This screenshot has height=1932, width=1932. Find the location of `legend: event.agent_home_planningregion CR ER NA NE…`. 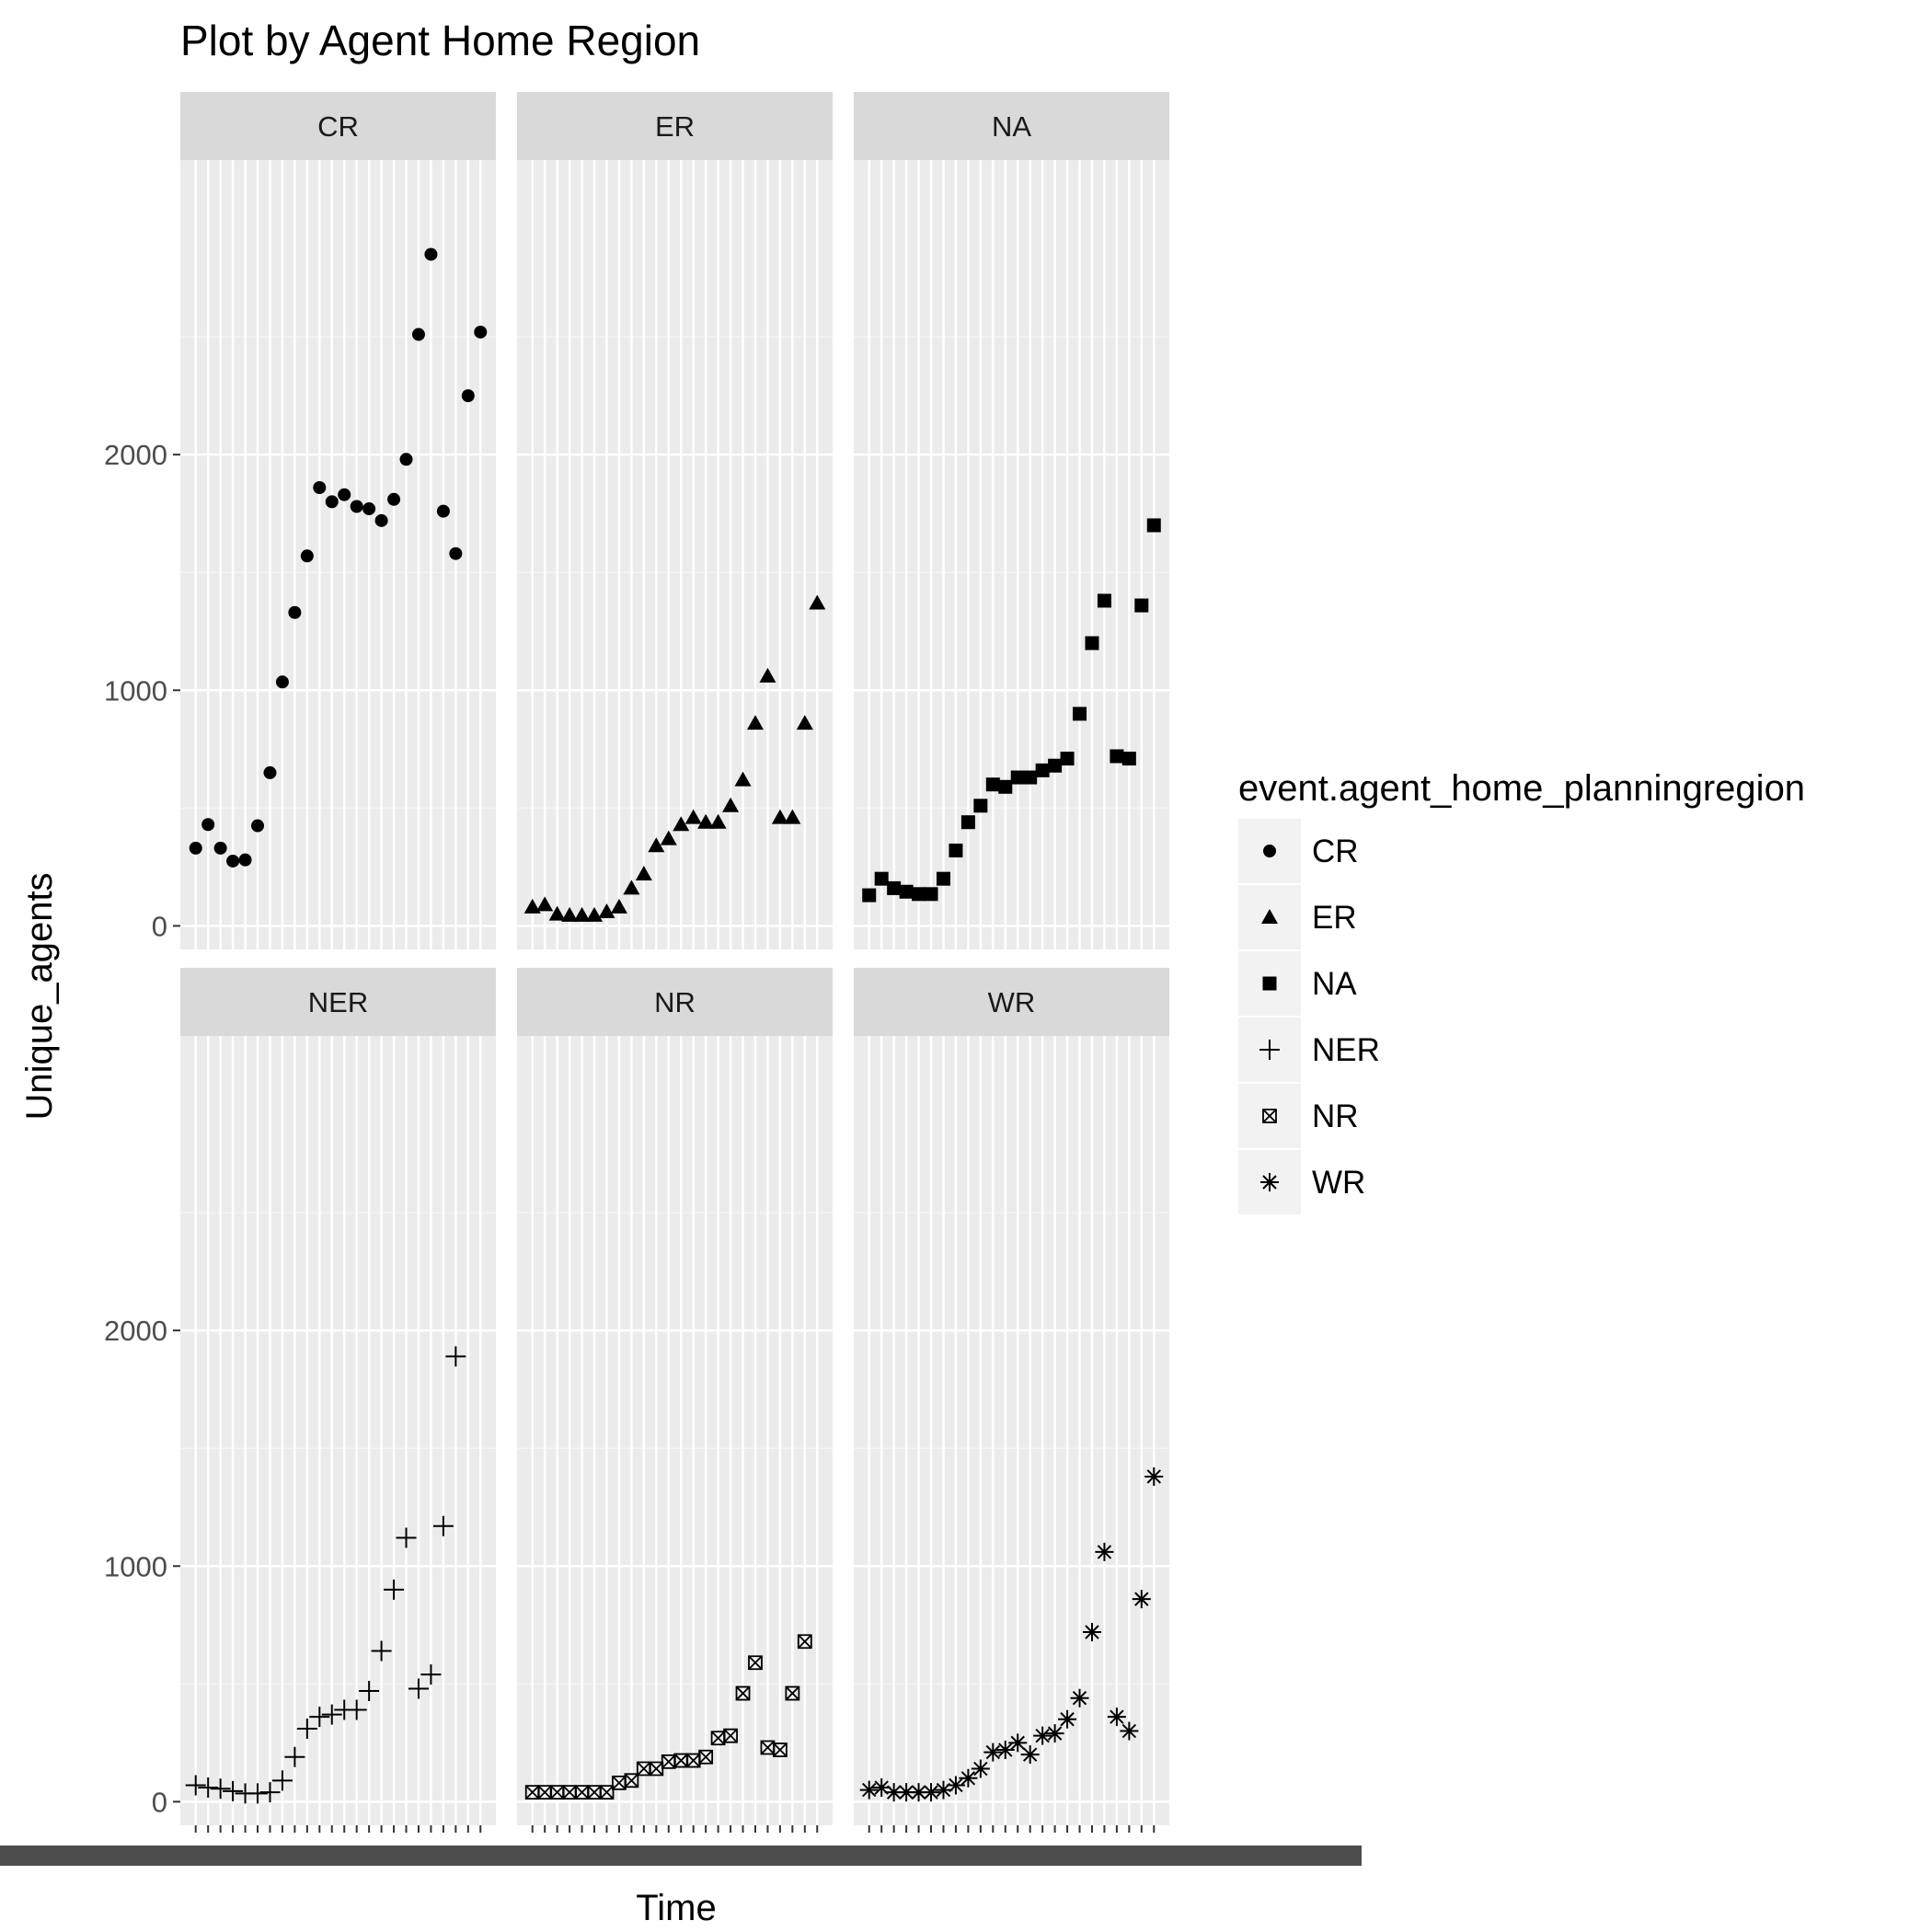

legend: event.agent_home_planningregion CR ER NA NE… is located at coordinates (1521, 991).